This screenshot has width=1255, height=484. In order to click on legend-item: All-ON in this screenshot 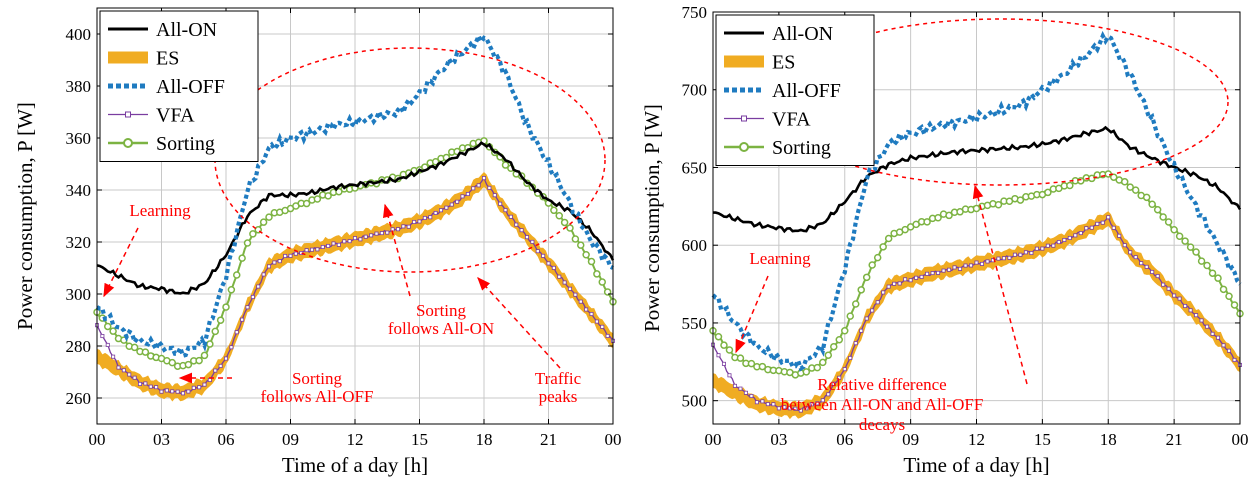, I will do `click(778, 34)`.